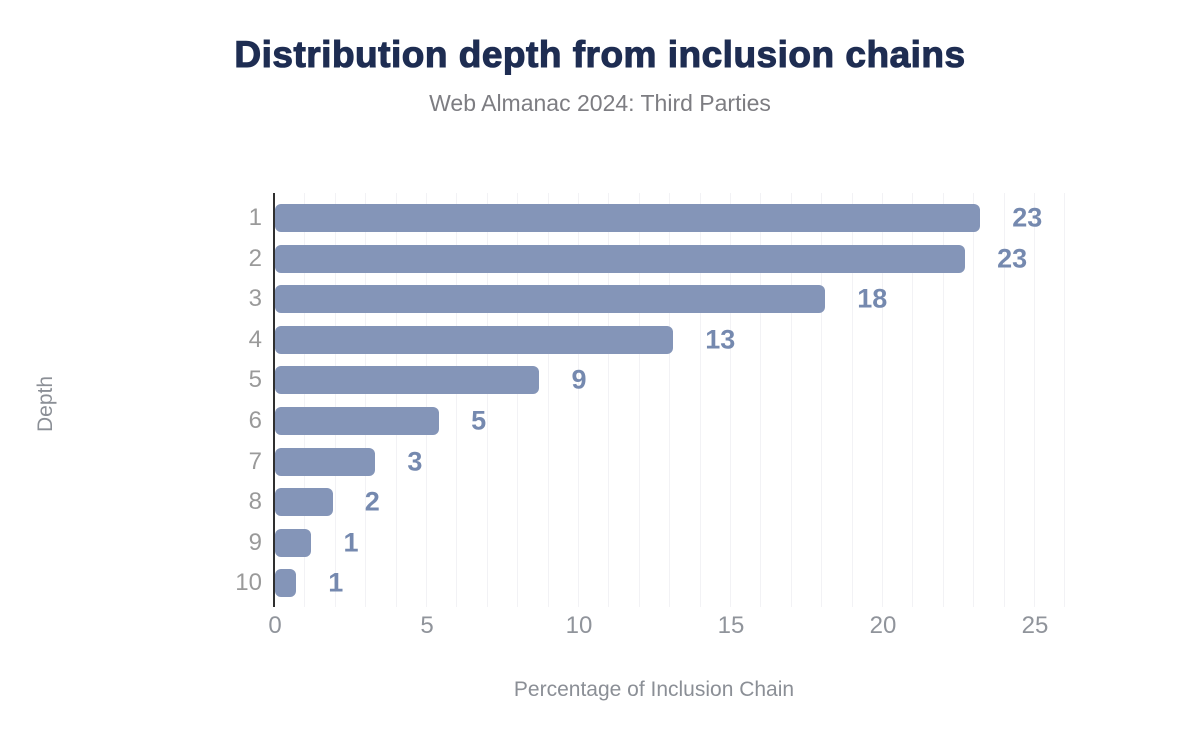 The image size is (1200, 742). Describe the element at coordinates (255, 542) in the screenshot. I see `y-tick-label: 9` at that location.